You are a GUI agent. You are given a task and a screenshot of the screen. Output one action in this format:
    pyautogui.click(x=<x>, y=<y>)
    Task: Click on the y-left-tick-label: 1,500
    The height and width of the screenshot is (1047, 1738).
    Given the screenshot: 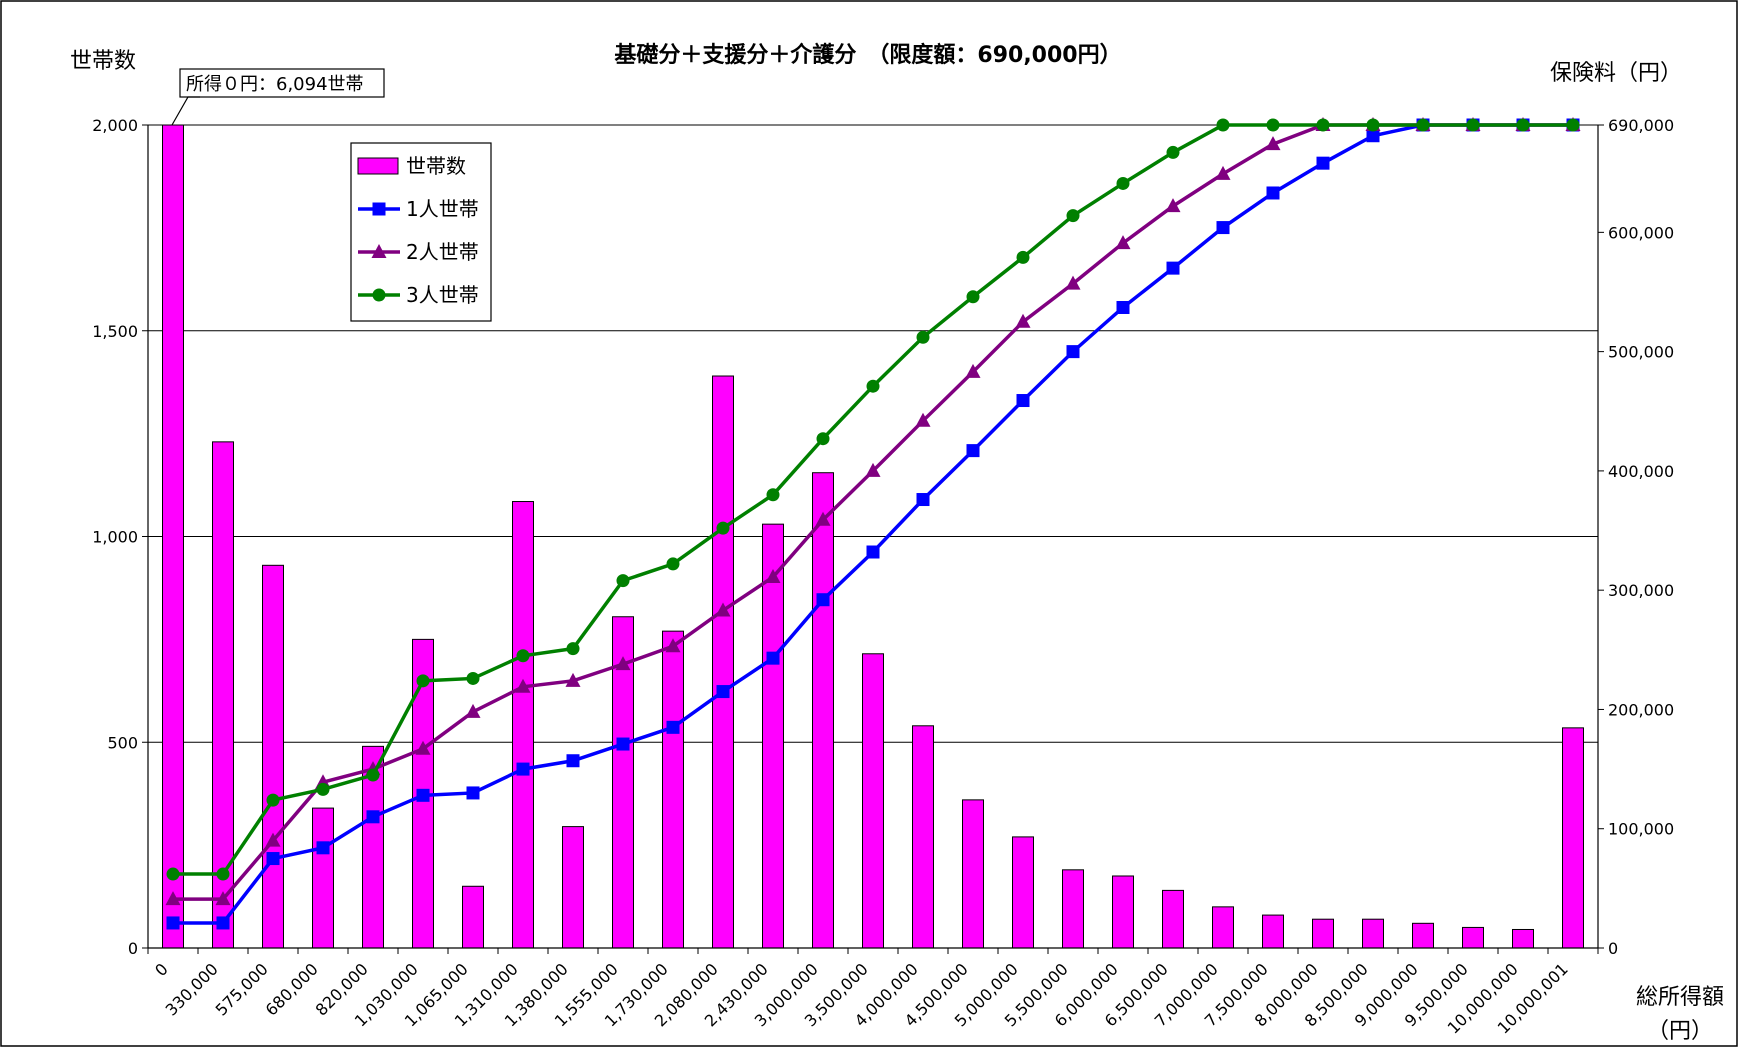 What is the action you would take?
    pyautogui.click(x=115, y=331)
    